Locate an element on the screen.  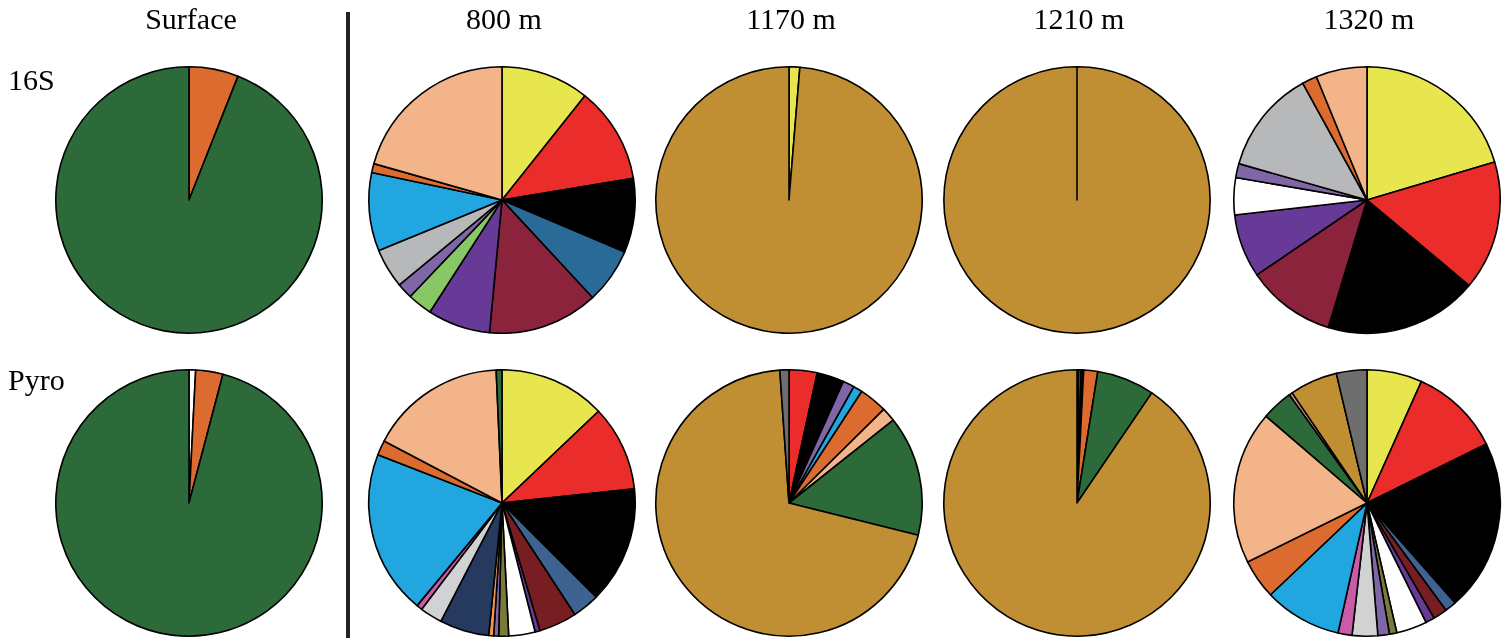
chart-title: 1320 m is located at coordinates (1369, 19).